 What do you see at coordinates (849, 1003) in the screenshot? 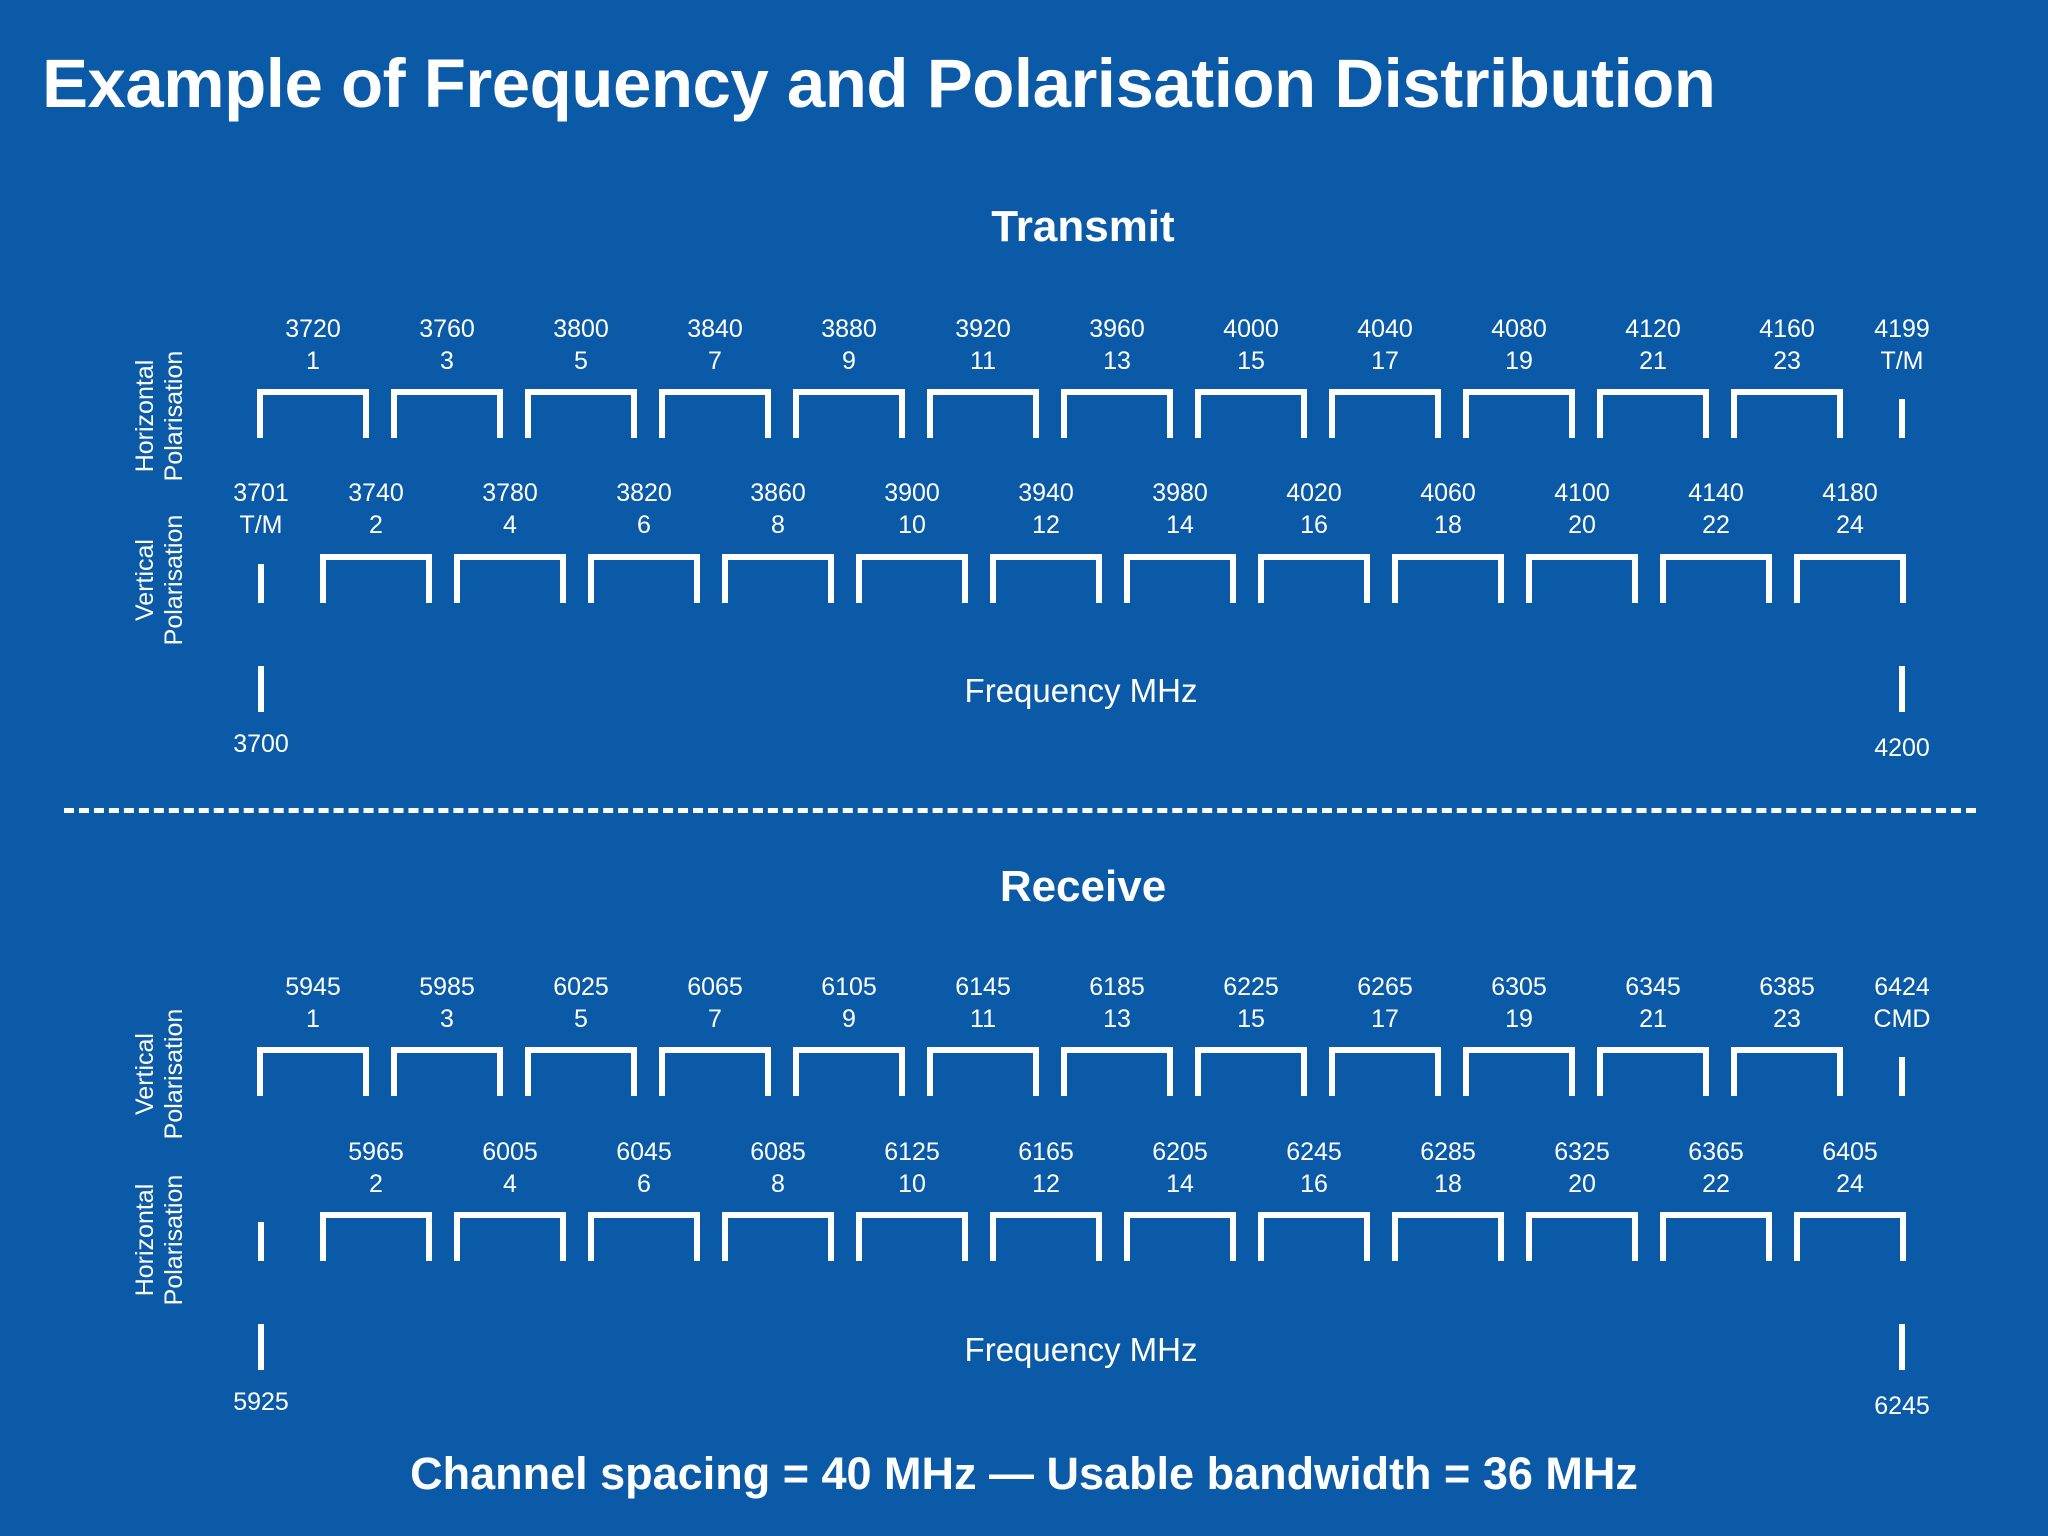
I see `channel-label: 6105 9` at bounding box center [849, 1003].